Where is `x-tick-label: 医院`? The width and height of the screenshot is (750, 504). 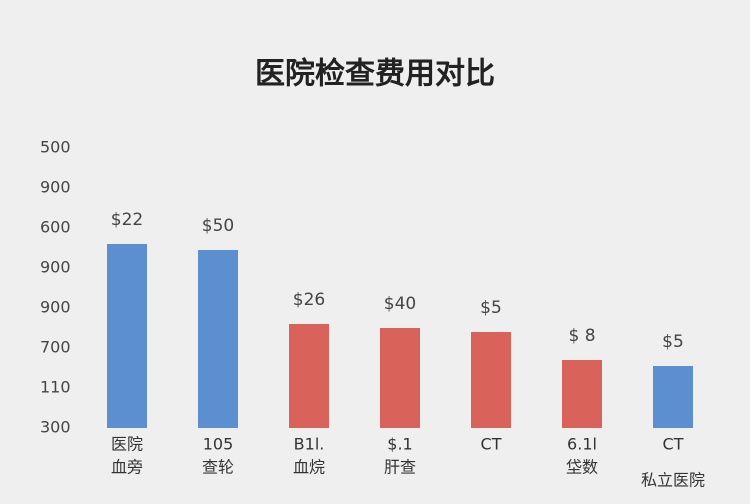 x-tick-label: 医院 is located at coordinates (127, 444).